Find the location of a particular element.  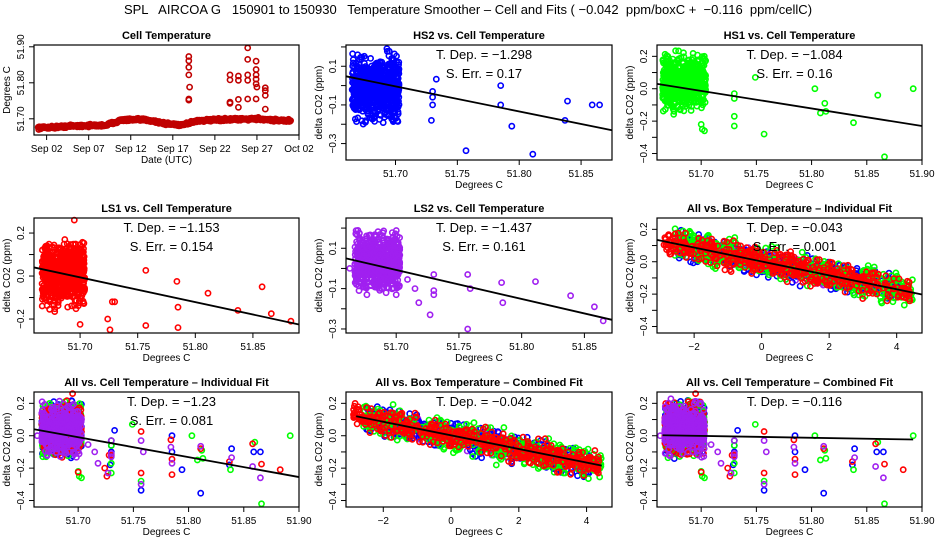

x-tick-label: Sep 27 is located at coordinates (257, 149).